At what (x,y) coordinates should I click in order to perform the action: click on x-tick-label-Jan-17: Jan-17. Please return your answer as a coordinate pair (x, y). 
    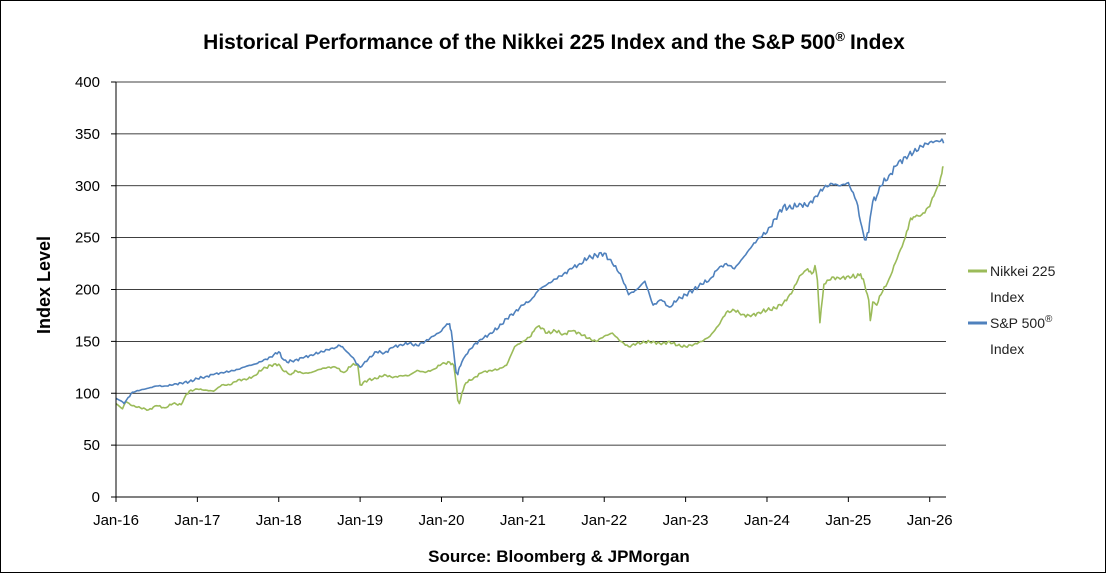
    Looking at the image, I should click on (197, 520).